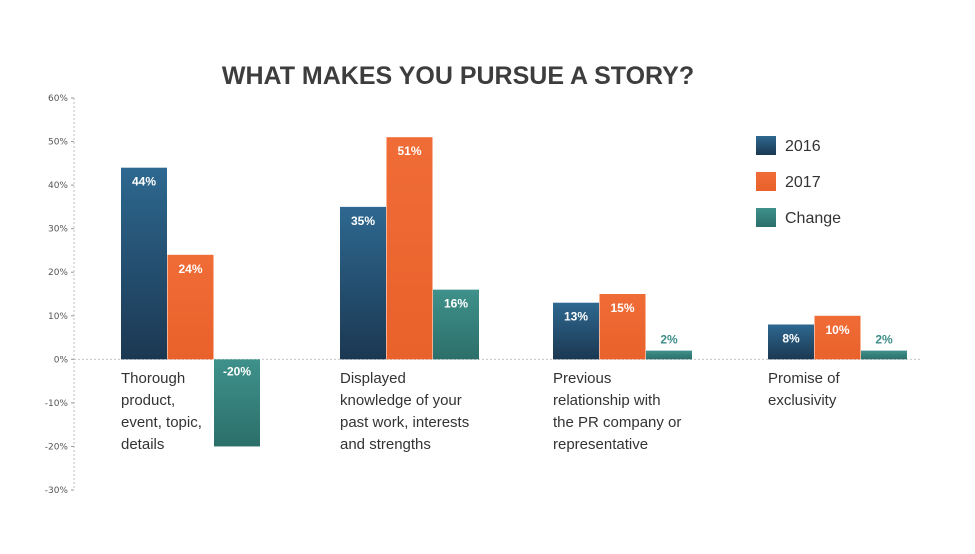 Image resolution: width=975 pixels, height=554 pixels. Describe the element at coordinates (57, 447) in the screenshot. I see `y-tick-label: -20%` at that location.